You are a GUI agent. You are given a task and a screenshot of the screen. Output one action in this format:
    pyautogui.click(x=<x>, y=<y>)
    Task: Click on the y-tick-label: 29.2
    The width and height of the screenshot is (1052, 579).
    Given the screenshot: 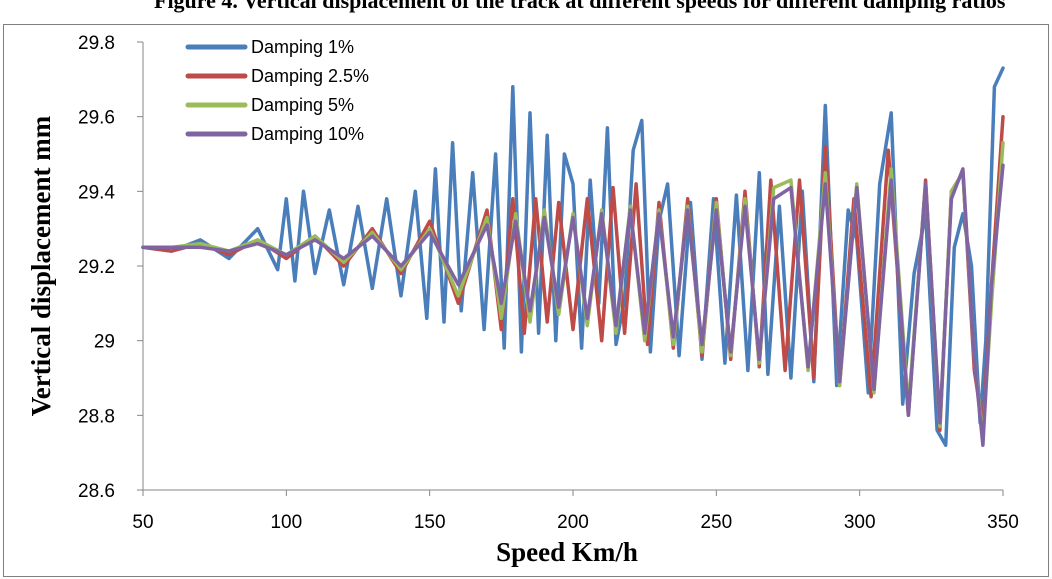 What is the action you would take?
    pyautogui.click(x=96, y=267)
    